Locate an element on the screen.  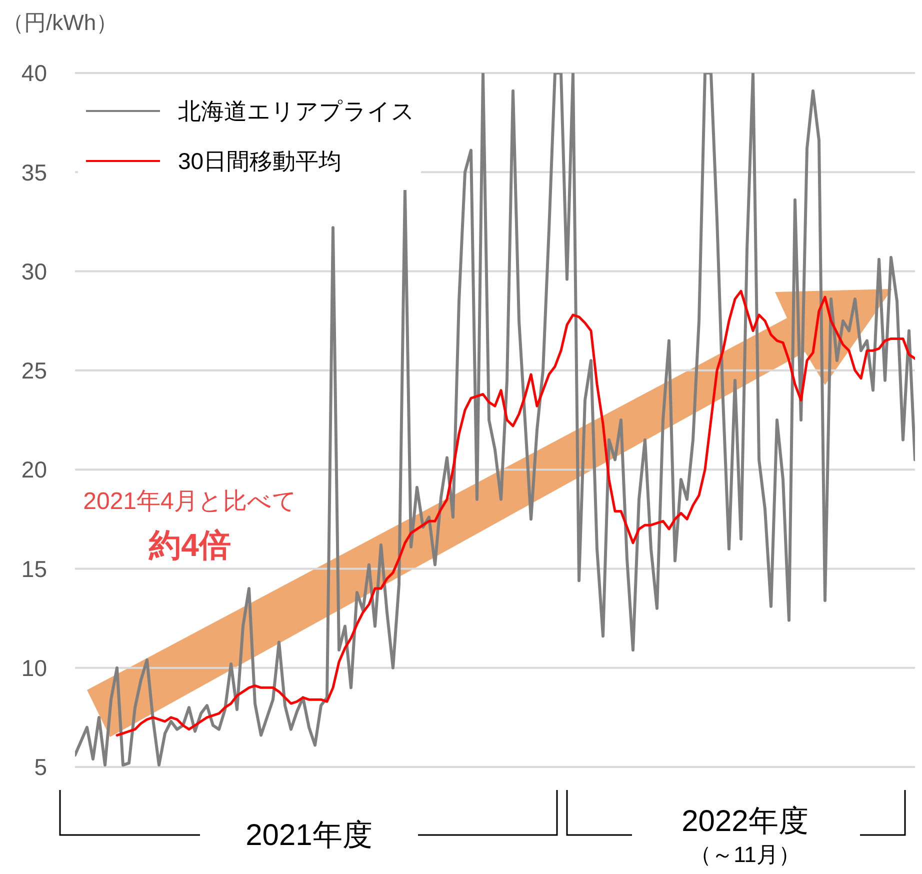
legend-label: 30日間移動平均 is located at coordinates (260, 161).